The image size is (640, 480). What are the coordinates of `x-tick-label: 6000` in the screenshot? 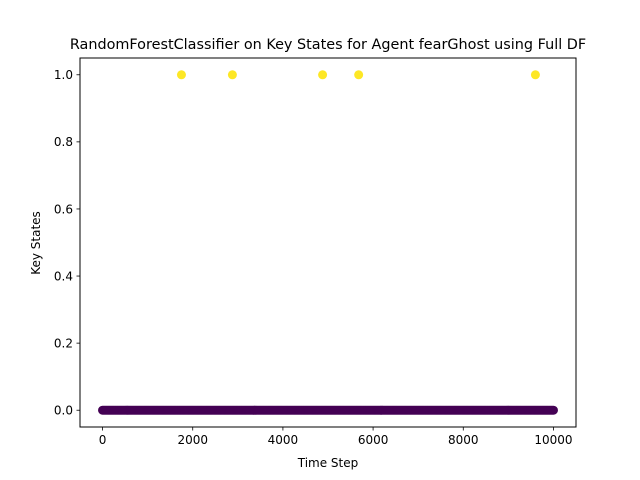 It's located at (373, 440).